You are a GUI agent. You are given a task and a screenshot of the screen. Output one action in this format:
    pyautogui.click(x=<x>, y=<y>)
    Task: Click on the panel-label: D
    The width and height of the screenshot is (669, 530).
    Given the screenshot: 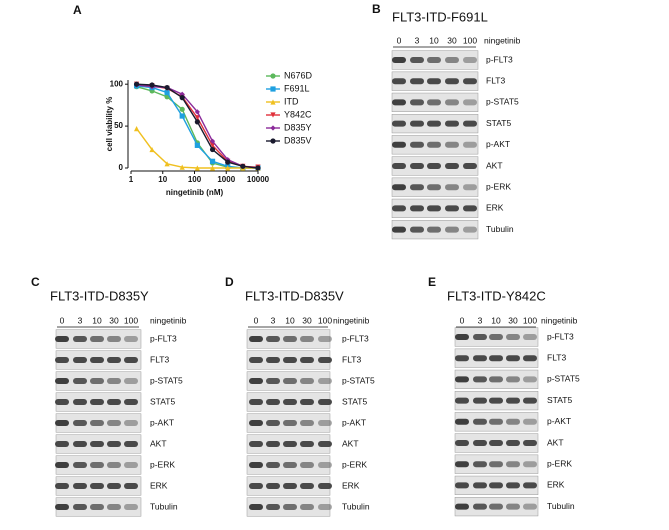 What is the action you would take?
    pyautogui.click(x=229, y=282)
    